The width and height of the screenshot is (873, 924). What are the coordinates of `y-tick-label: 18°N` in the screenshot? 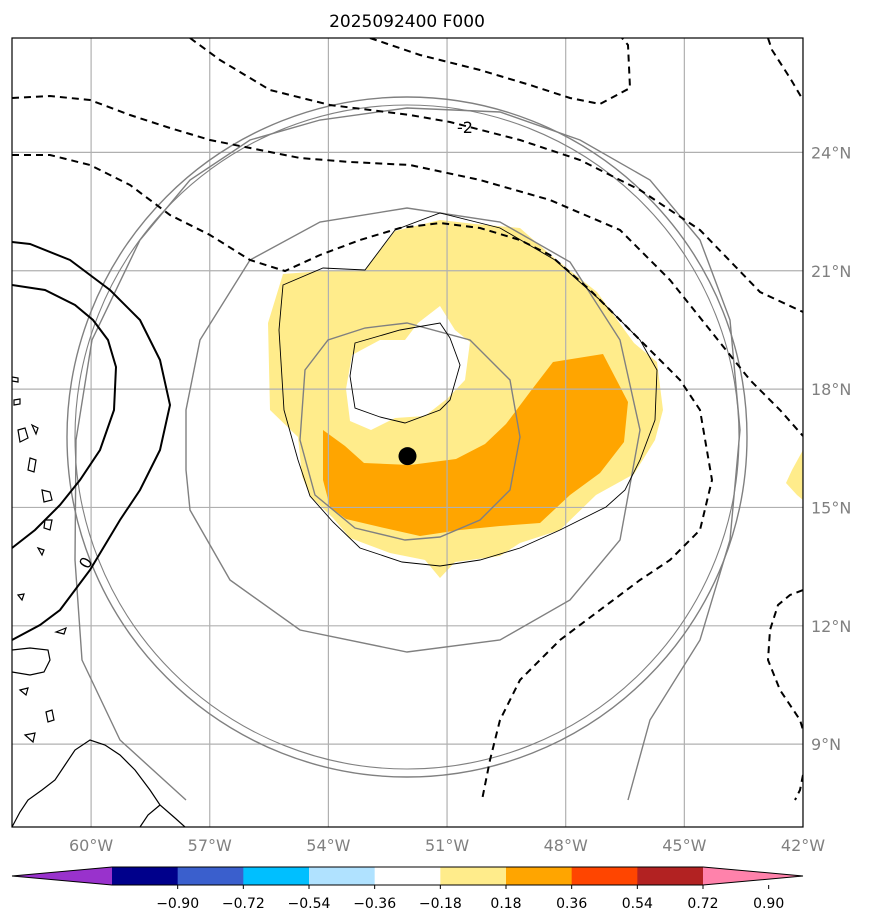 It's located at (831, 389).